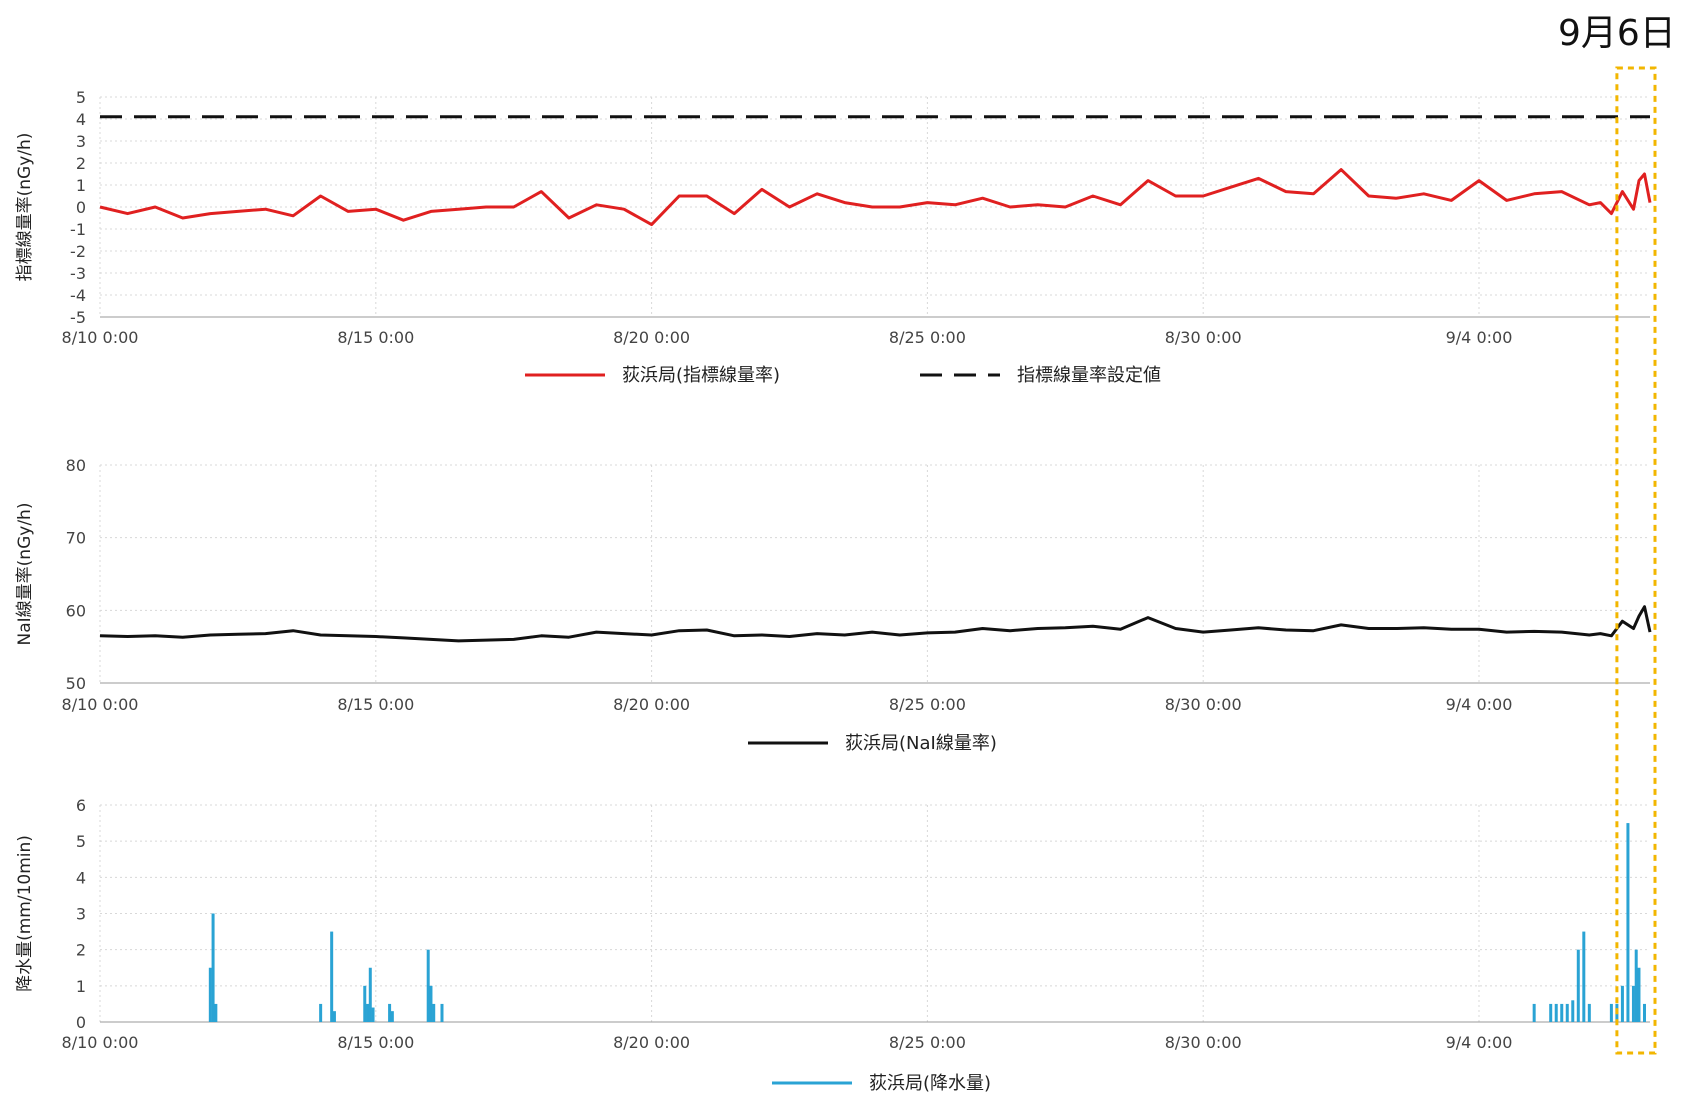 Image resolution: width=1688 pixels, height=1099 pixels. Describe the element at coordinates (1617, 33) in the screenshot. I see `date-label: 9月6日` at that location.